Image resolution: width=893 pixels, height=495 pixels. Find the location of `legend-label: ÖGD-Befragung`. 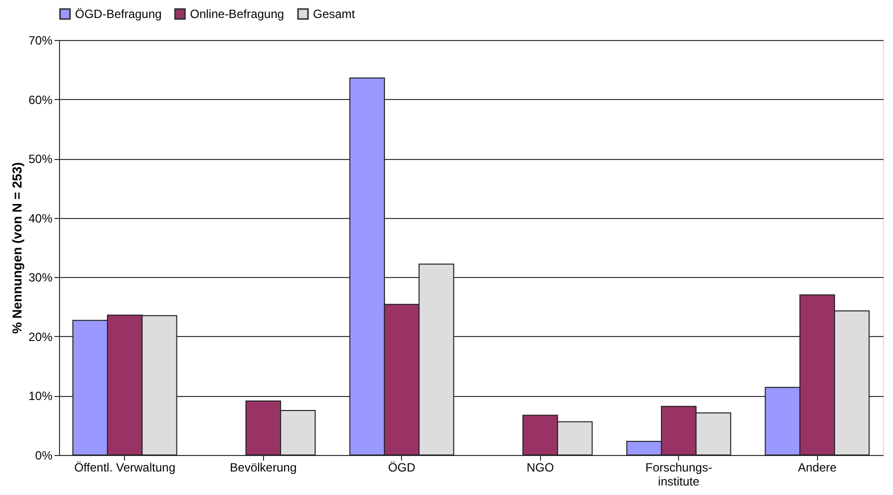

legend-label: ÖGD-Befragung is located at coordinates (118, 14).